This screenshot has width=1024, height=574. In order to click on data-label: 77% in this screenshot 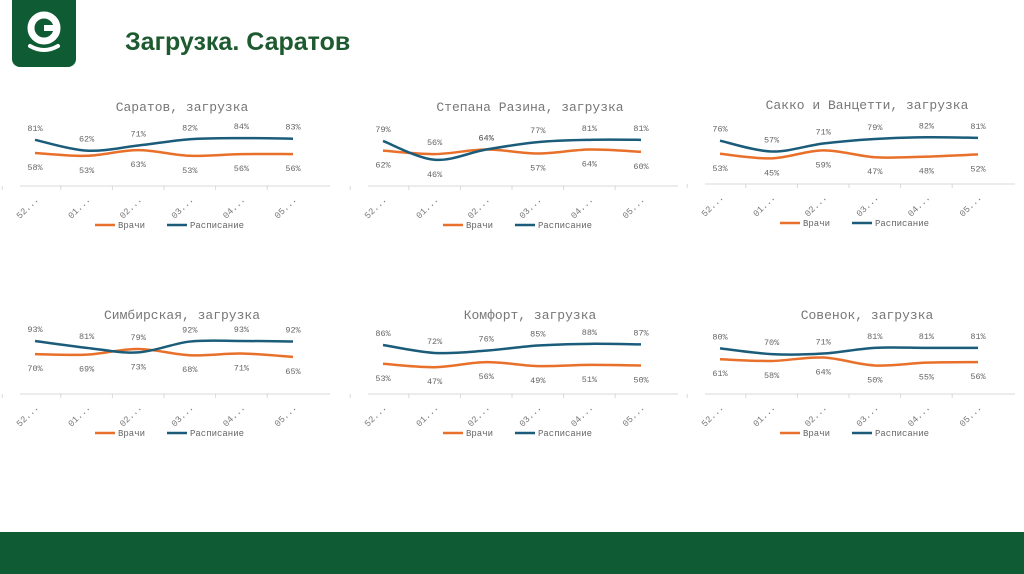, I will do `click(538, 131)`.